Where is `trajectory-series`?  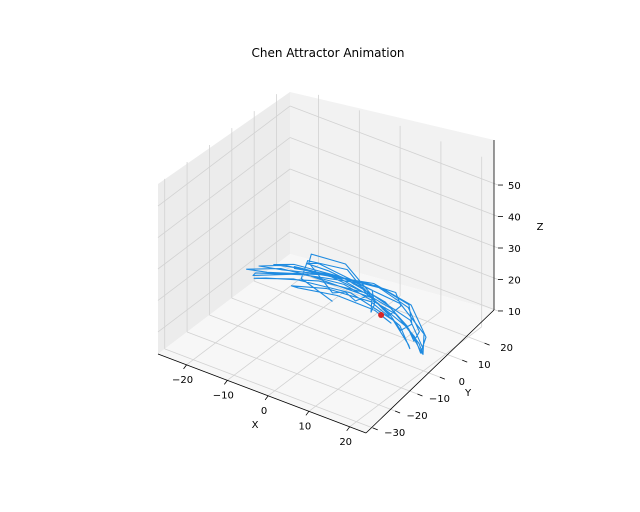
trajectory-series is located at coordinates (336, 304).